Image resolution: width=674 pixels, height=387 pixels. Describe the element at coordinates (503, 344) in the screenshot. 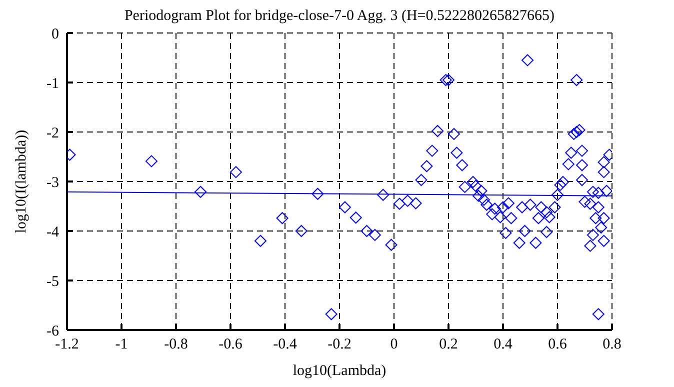

I see `x-tick-label: 0.4` at that location.